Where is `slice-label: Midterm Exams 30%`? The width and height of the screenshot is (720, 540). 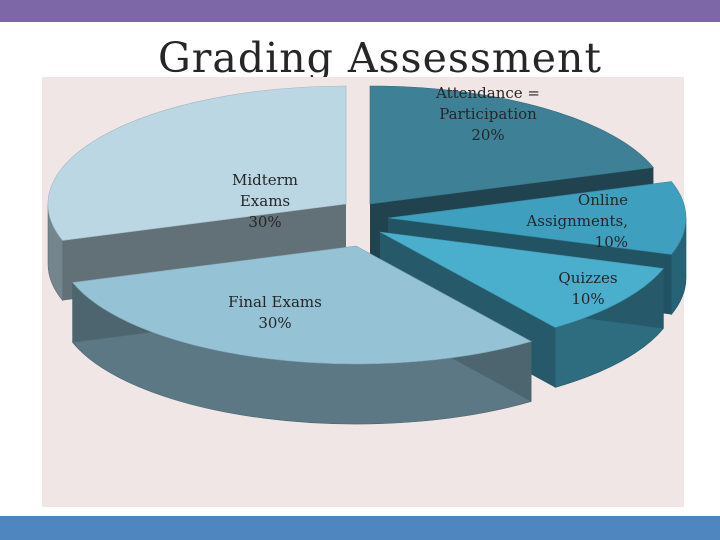
slice-label: Midterm Exams 30% is located at coordinates (265, 201).